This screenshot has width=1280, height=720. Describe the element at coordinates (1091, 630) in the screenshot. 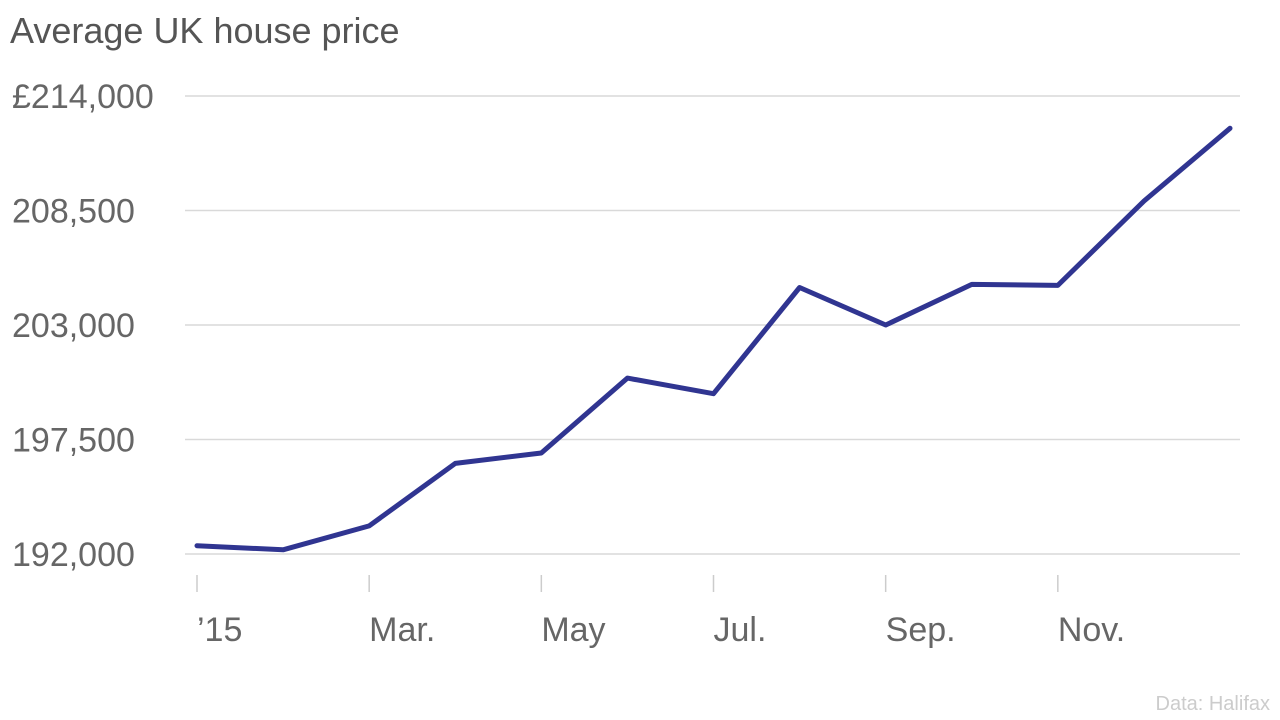

I see `x-tick-label: Nov.` at that location.